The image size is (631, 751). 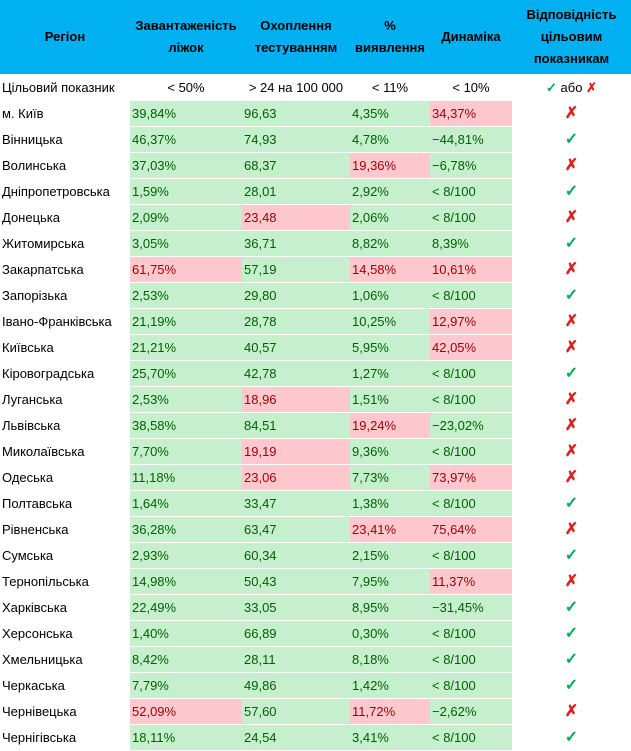 I want to click on cell-beds: 21,19%, so click(x=186, y=321).